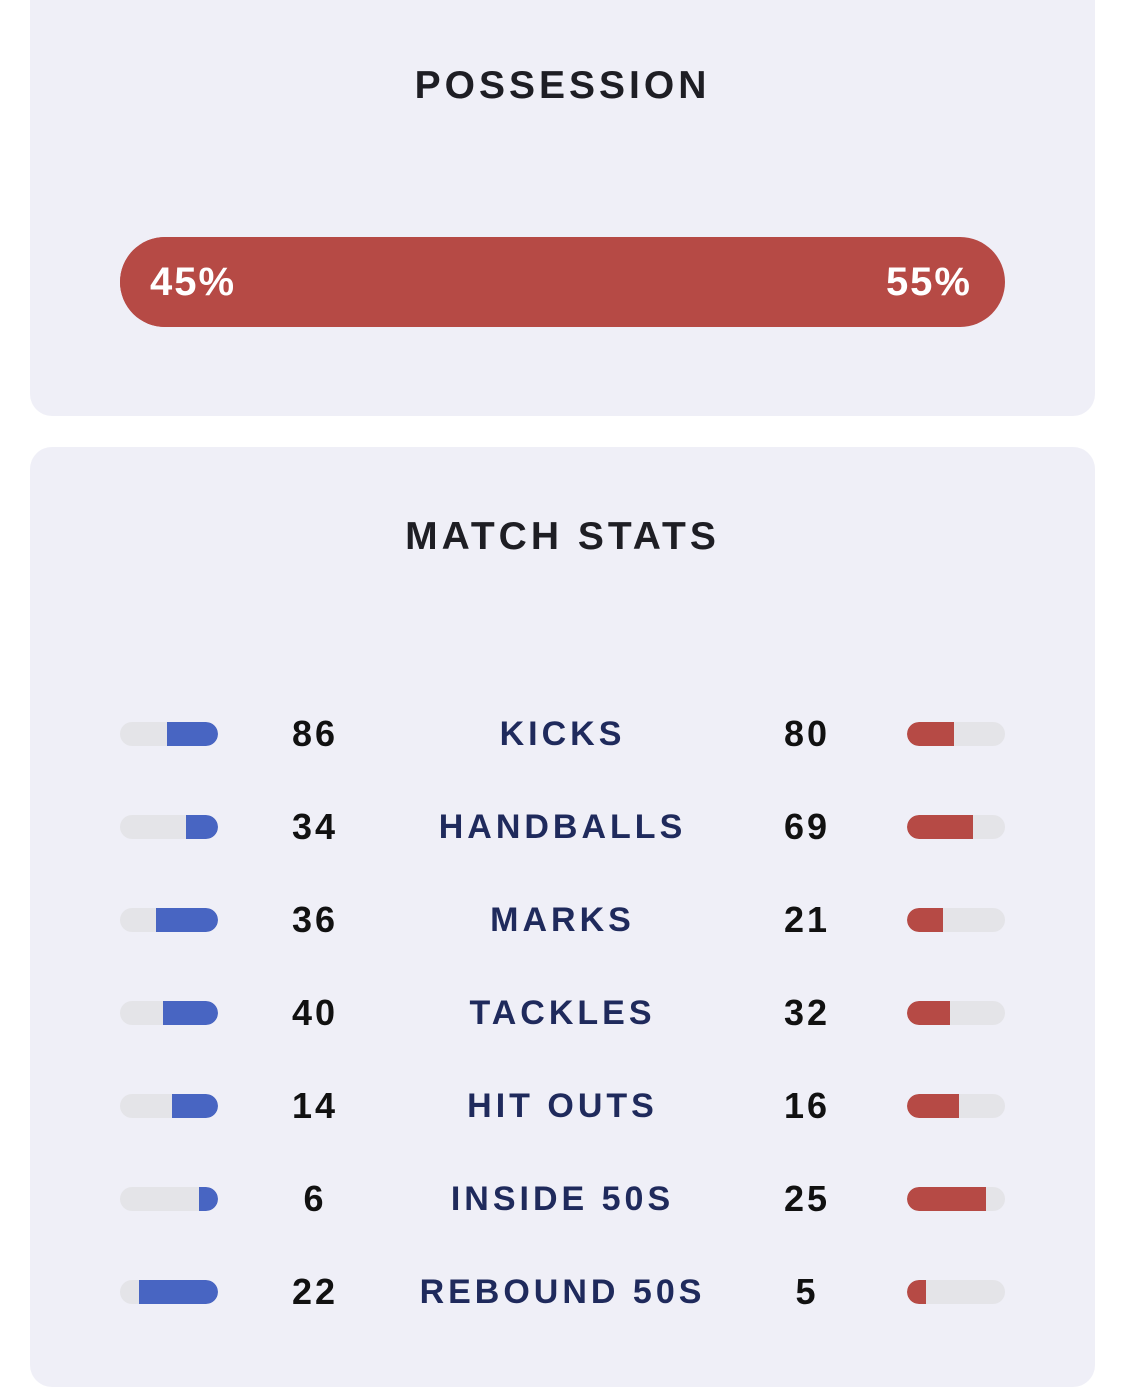 This screenshot has width=1125, height=1387. I want to click on stat-row: 14 HIT OUTS 16, so click(562, 1106).